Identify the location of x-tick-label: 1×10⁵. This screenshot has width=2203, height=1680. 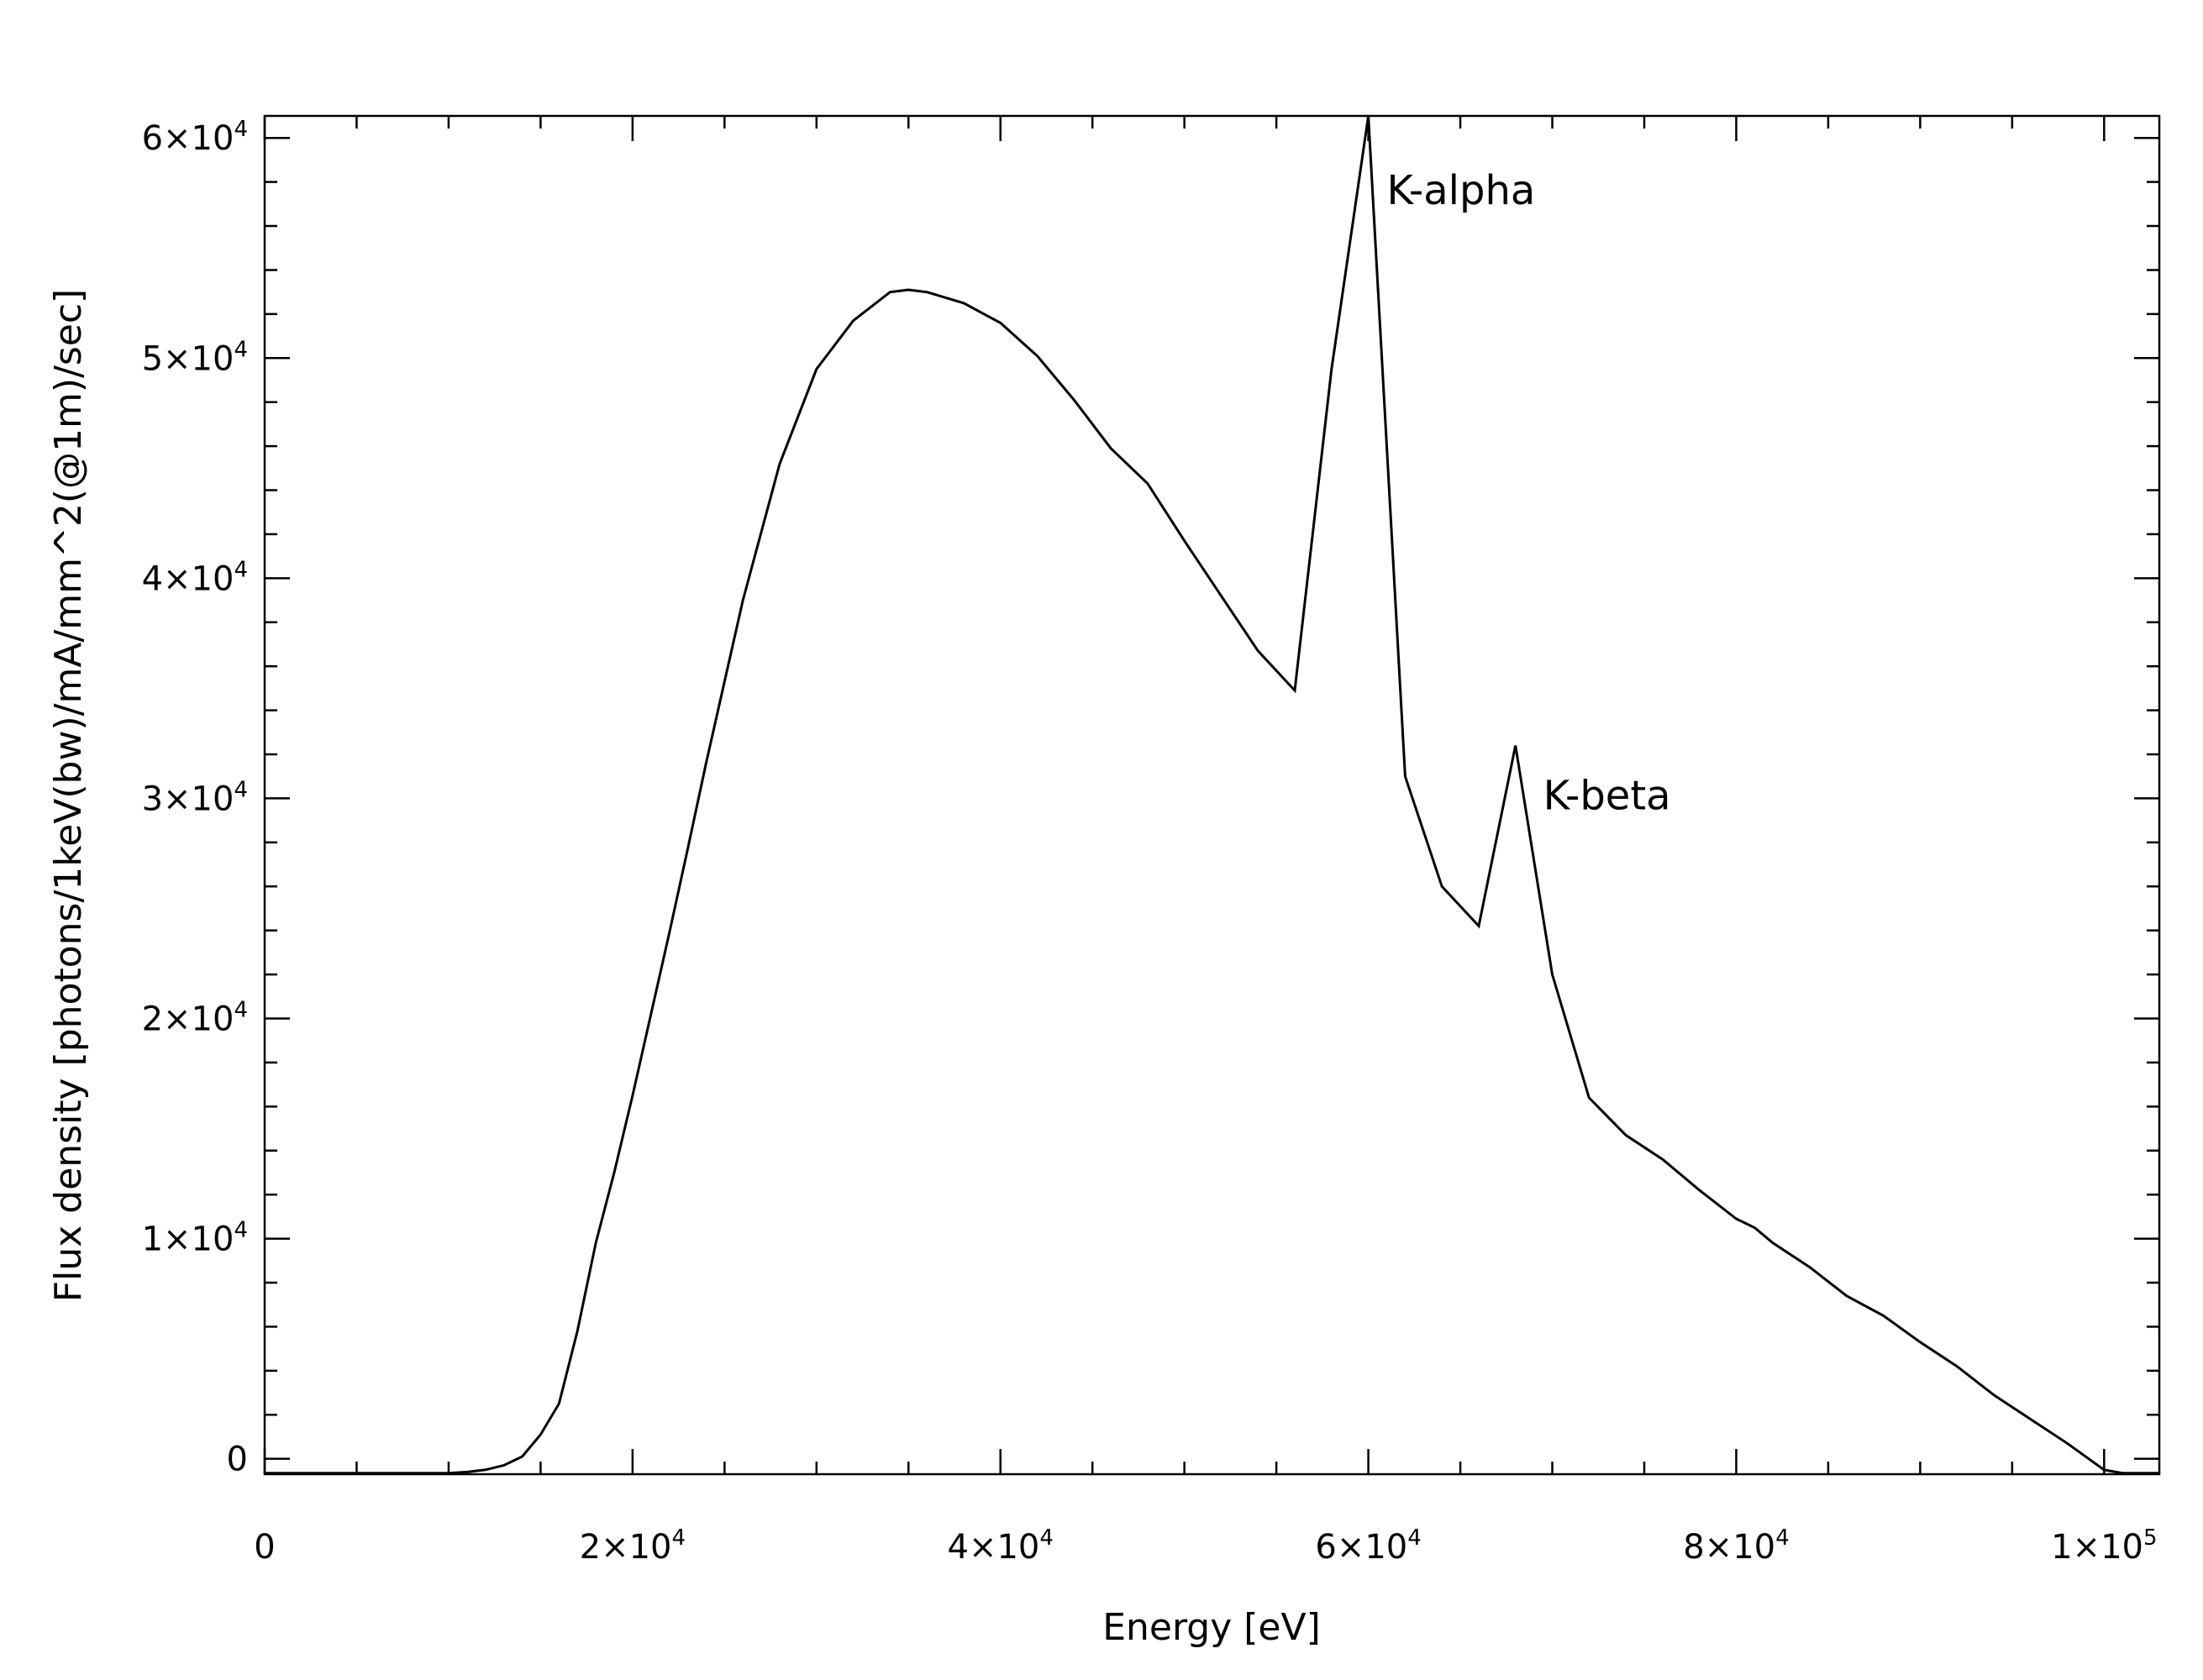
(2104, 1546).